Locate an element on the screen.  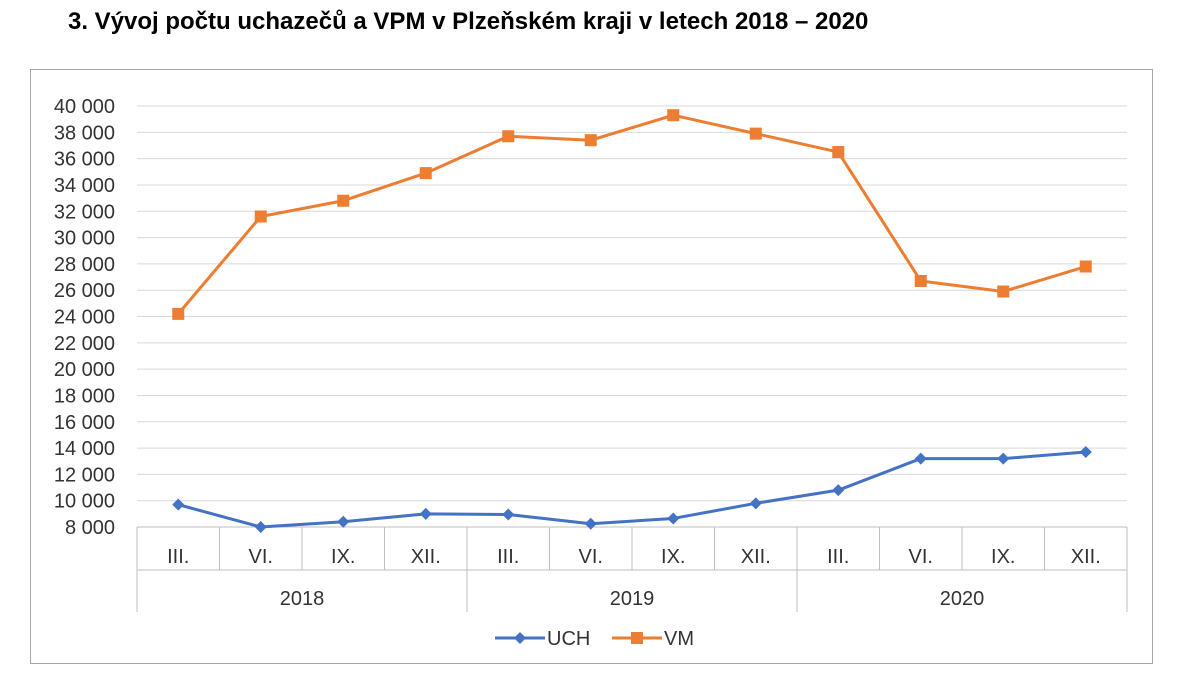
year-group-label: 2018 is located at coordinates (302, 599).